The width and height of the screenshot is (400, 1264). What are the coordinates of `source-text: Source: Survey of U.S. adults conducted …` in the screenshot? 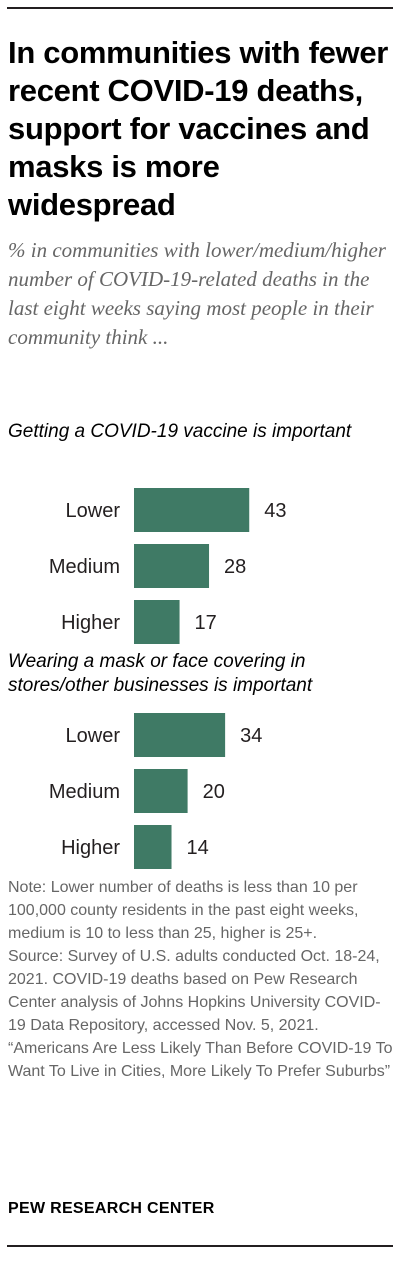 It's located at (194, 991).